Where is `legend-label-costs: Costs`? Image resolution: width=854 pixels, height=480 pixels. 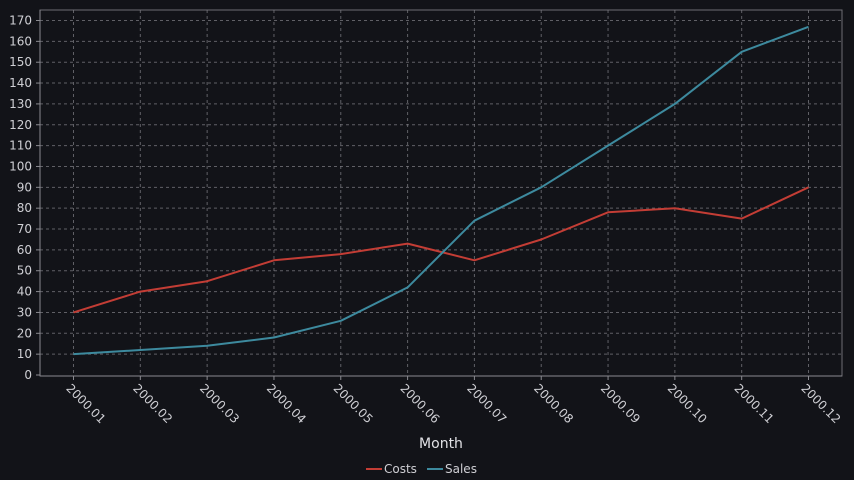
legend-label-costs: Costs is located at coordinates (400, 469).